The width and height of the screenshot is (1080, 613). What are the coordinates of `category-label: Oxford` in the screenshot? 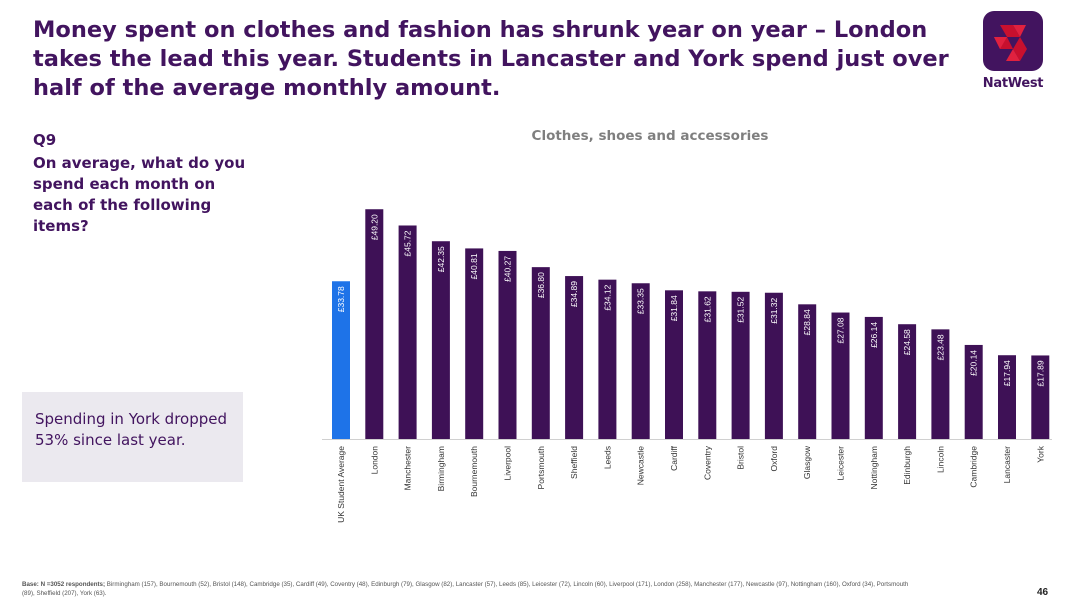 It's located at (774, 459).